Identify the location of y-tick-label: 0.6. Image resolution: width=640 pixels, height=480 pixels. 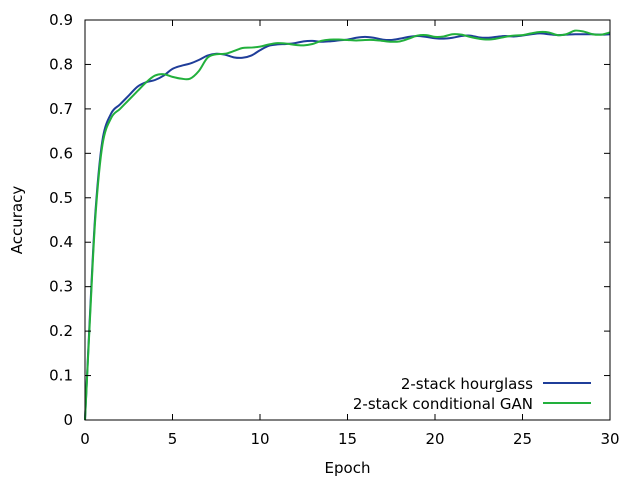
(61, 153).